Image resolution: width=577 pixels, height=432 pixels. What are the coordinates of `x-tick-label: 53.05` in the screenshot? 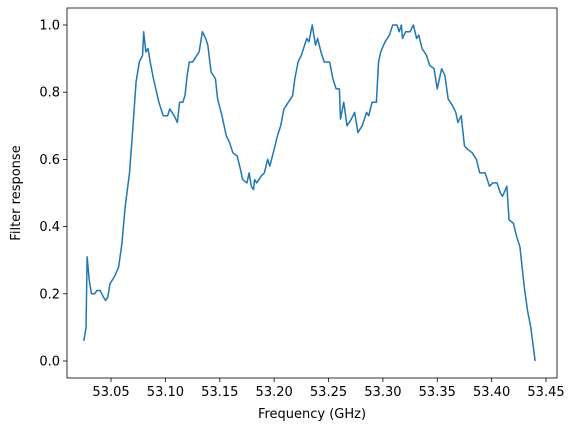 It's located at (110, 392).